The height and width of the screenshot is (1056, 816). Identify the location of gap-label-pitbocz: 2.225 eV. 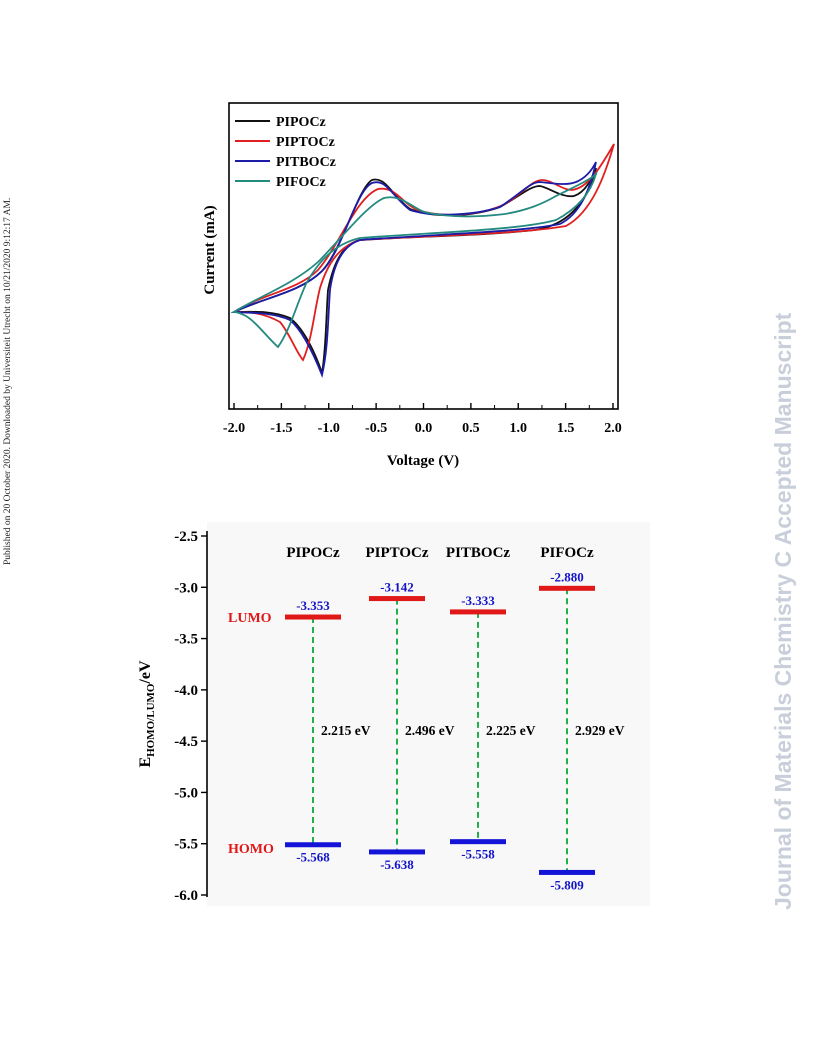
(511, 730).